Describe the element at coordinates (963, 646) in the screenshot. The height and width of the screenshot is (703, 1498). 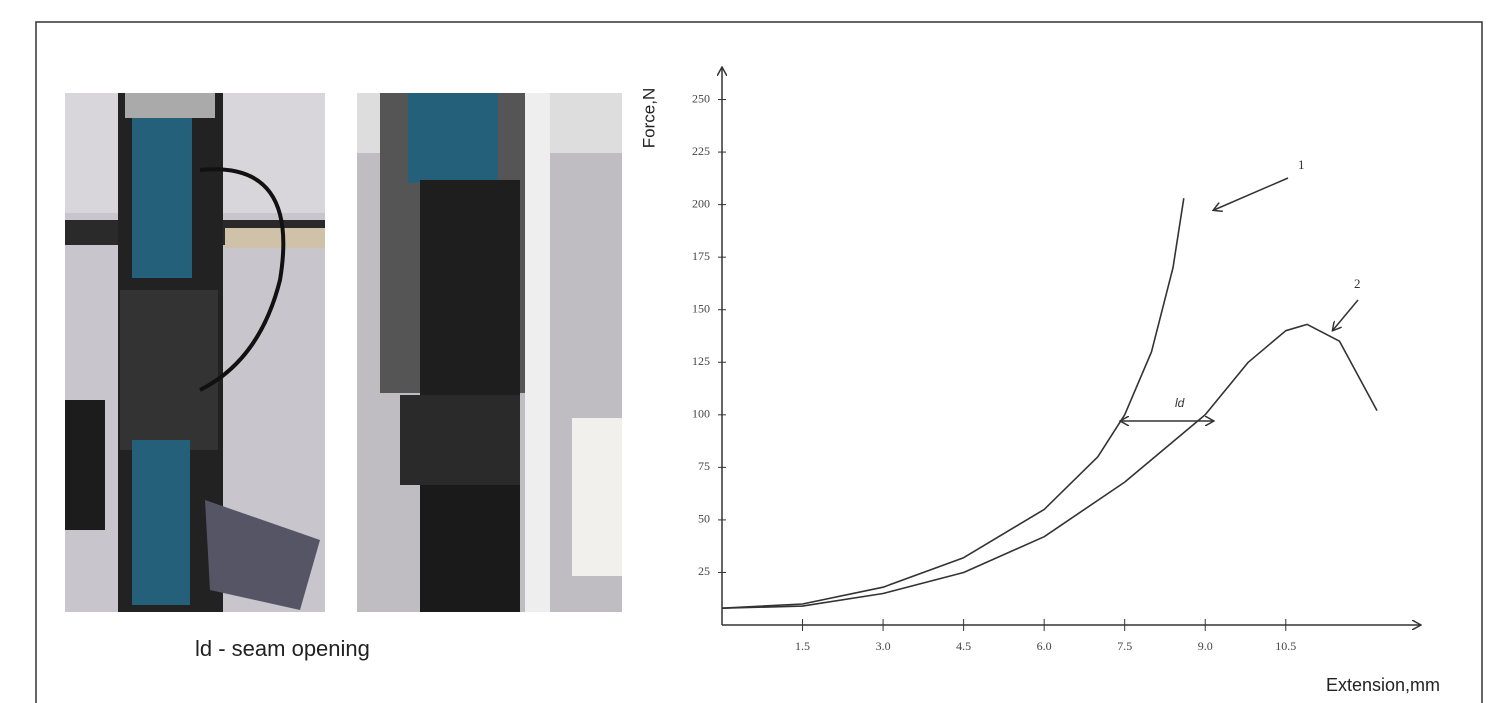
I see `x-tick-label: 4.5` at that location.